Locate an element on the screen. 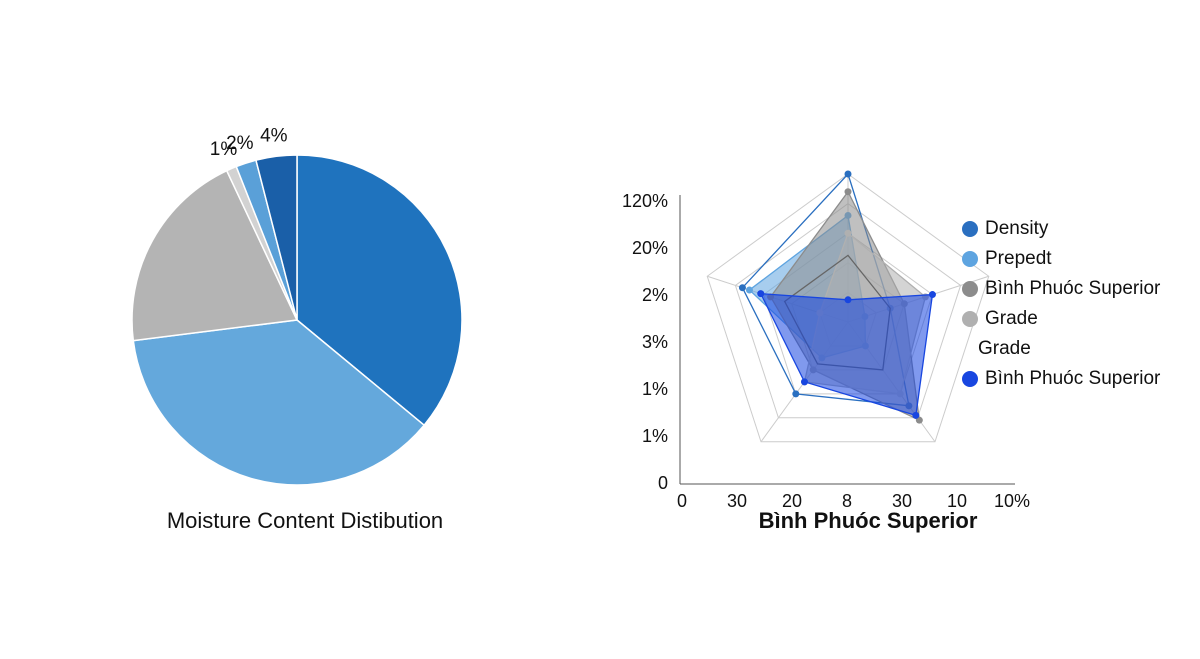 This screenshot has width=1200, height=659. y-tick-label: 20% is located at coordinates (650, 248).